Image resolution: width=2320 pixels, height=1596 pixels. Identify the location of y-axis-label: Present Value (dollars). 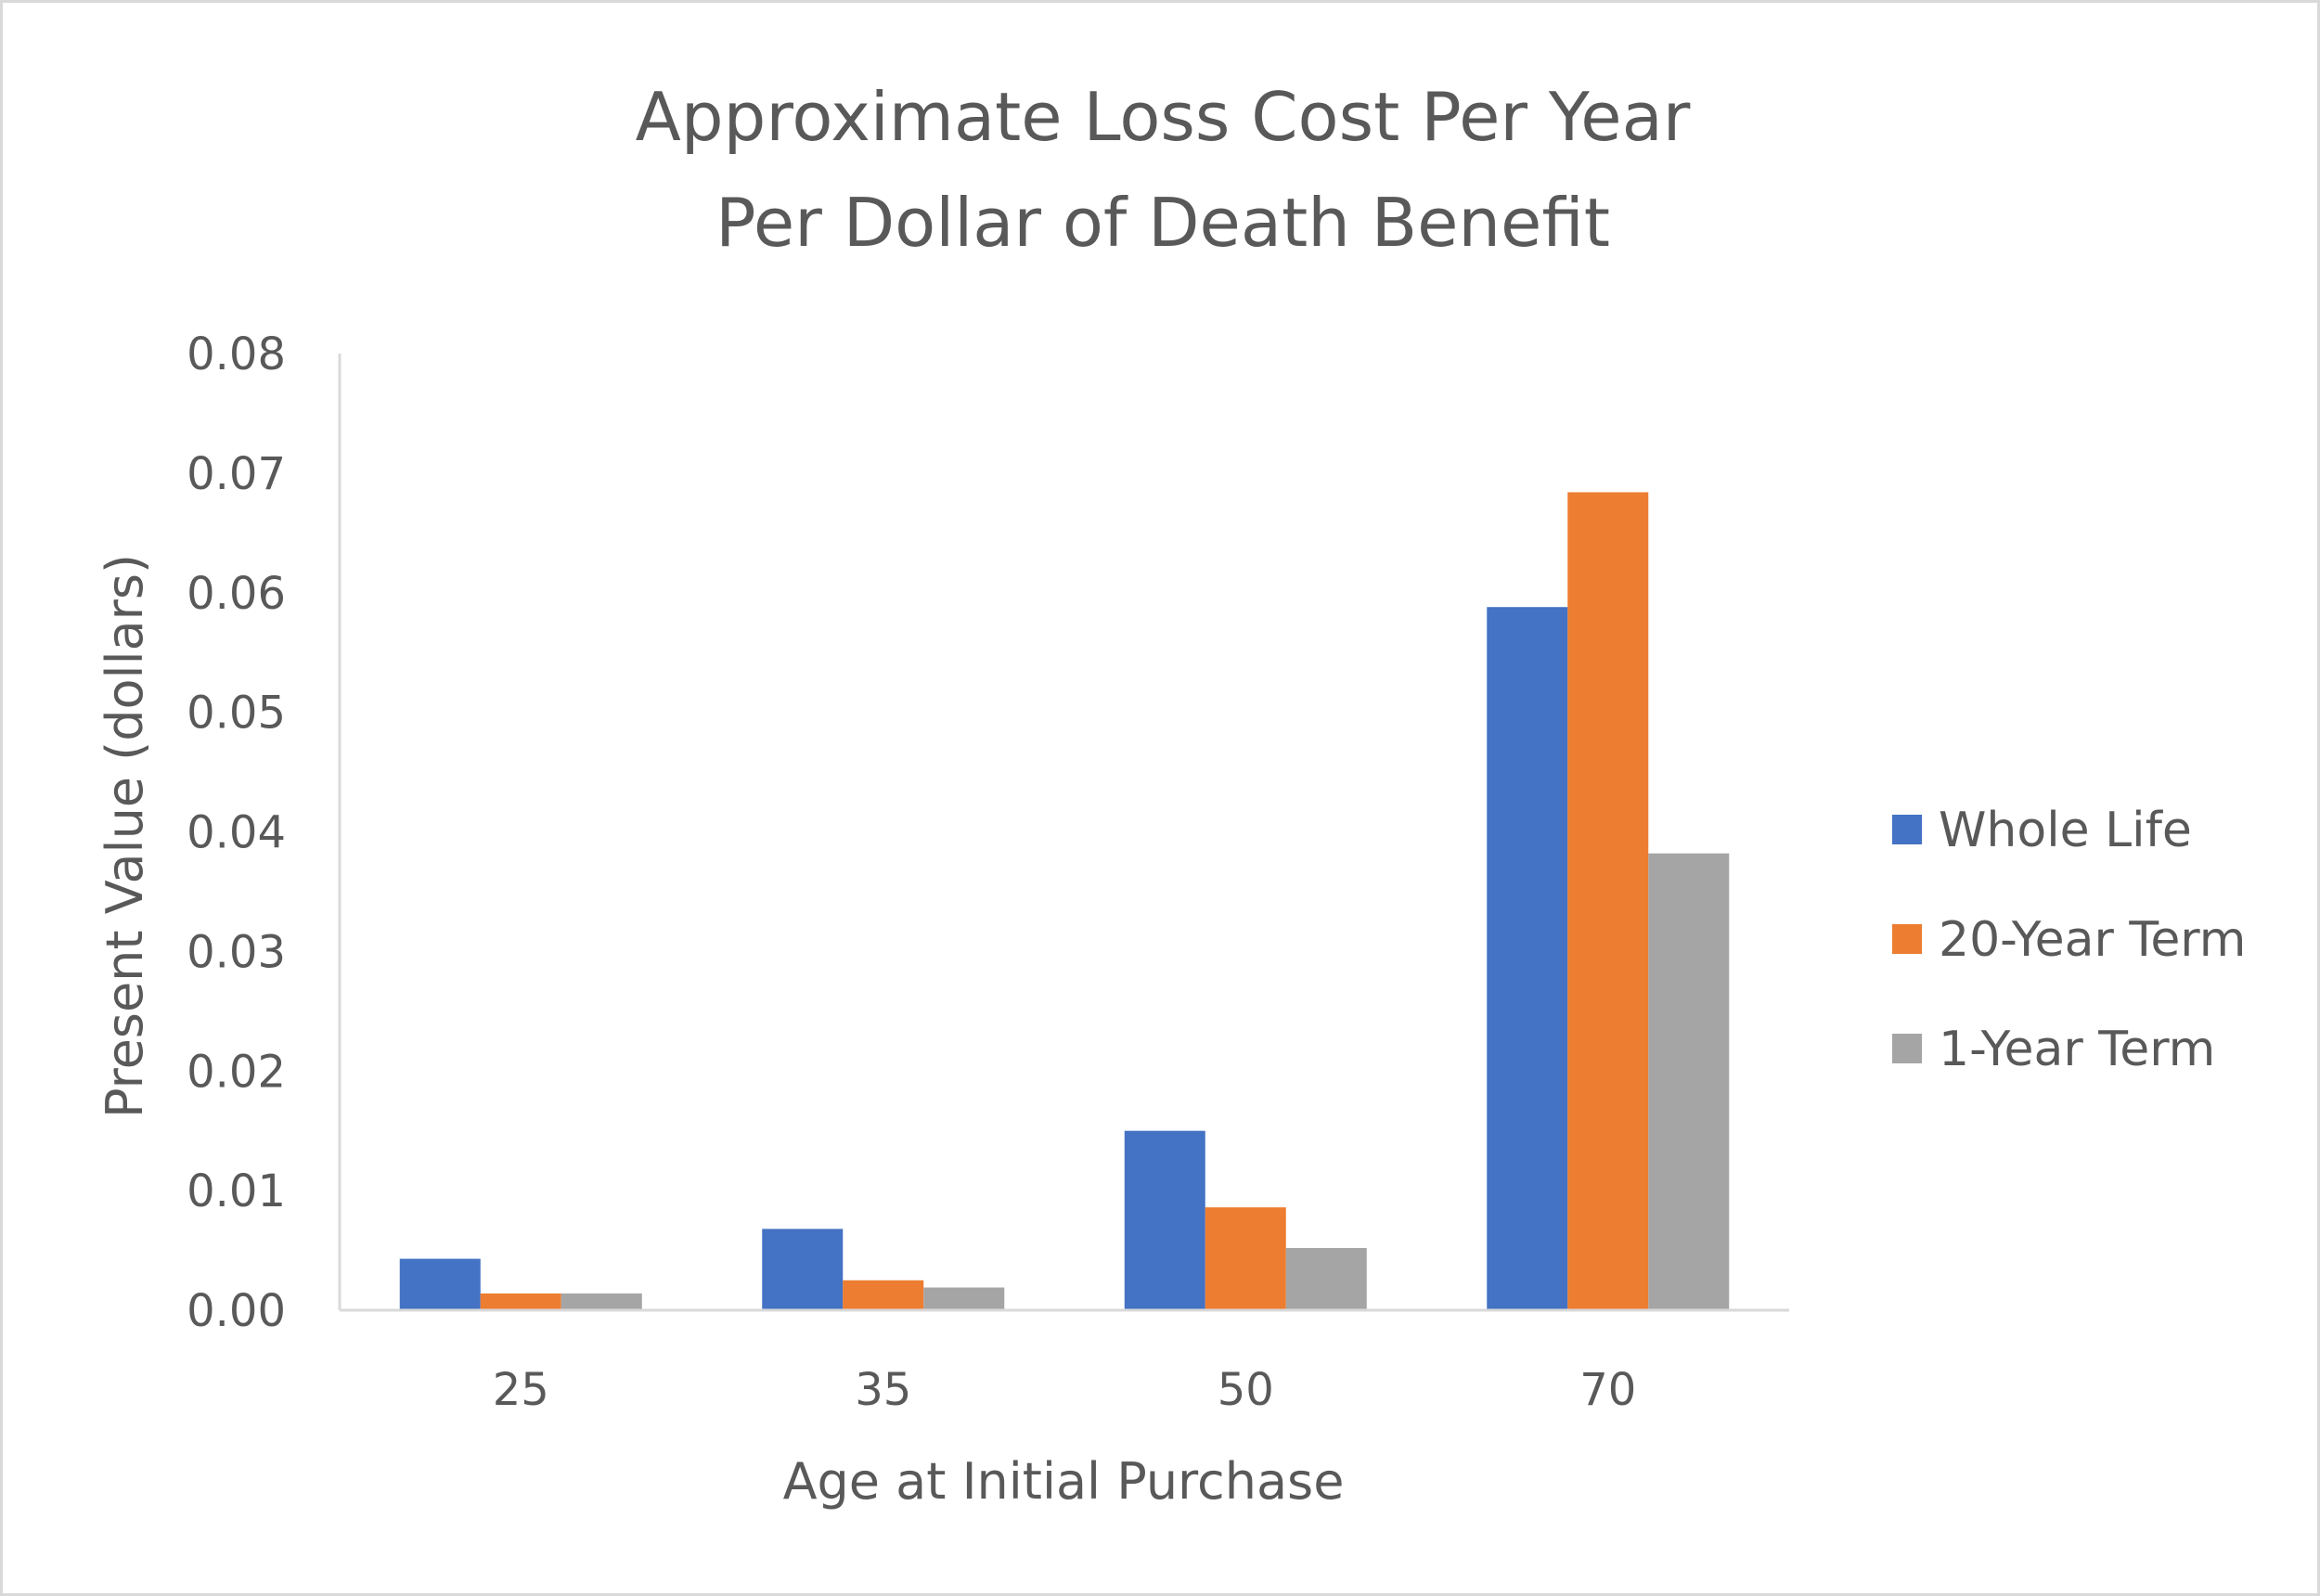
(125, 836).